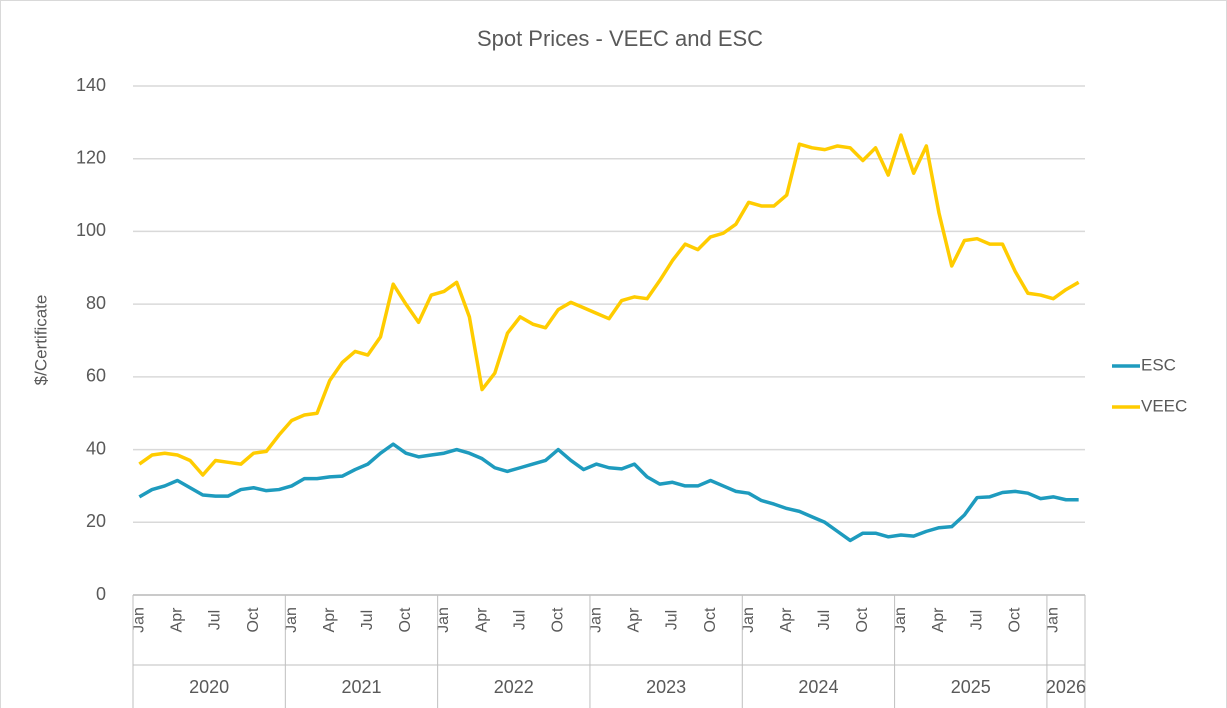 Image resolution: width=1227 pixels, height=708 pixels. Describe the element at coordinates (96, 521) in the screenshot. I see `y-tick-label: 20` at that location.